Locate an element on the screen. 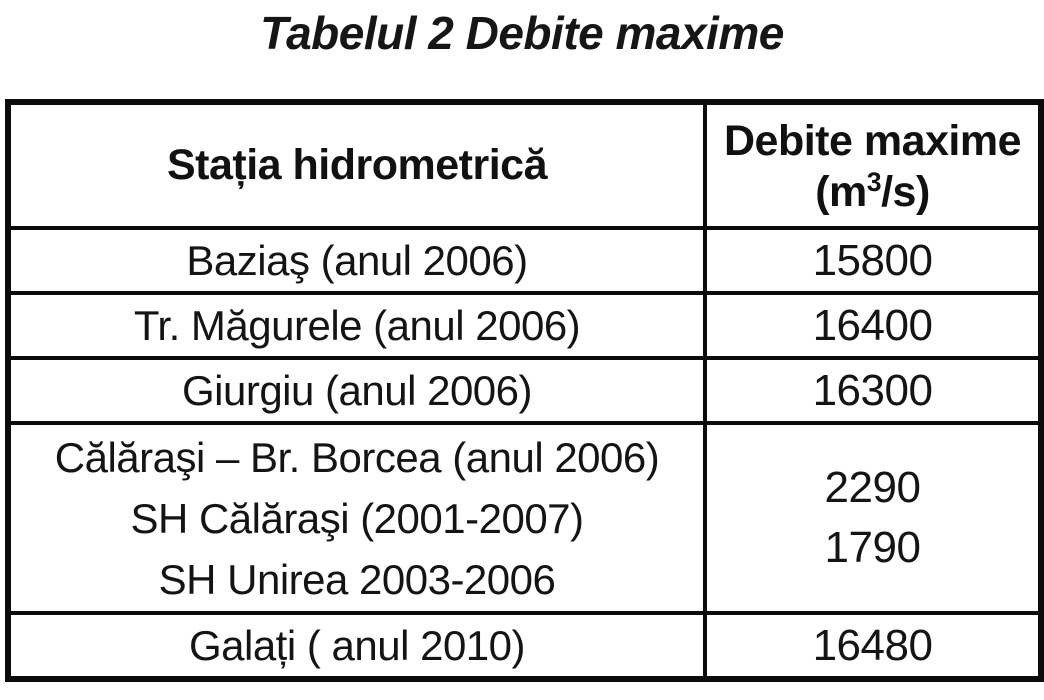 This screenshot has height=700, width=1044. station-name: SH Călăraşi (2001-2007) is located at coordinates (357, 518).